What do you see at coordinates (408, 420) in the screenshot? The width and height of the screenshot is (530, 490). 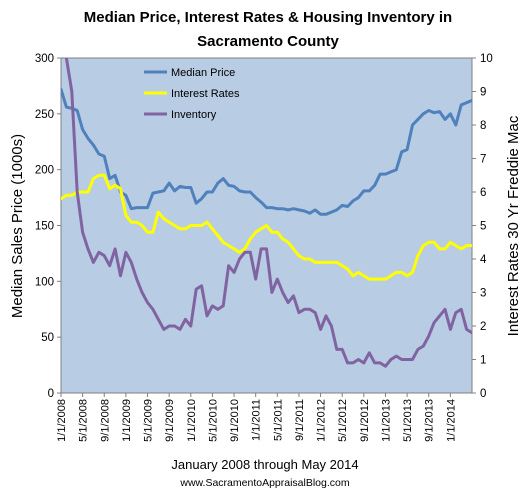 I see `x-tick-label: 5/1/2013` at bounding box center [408, 420].